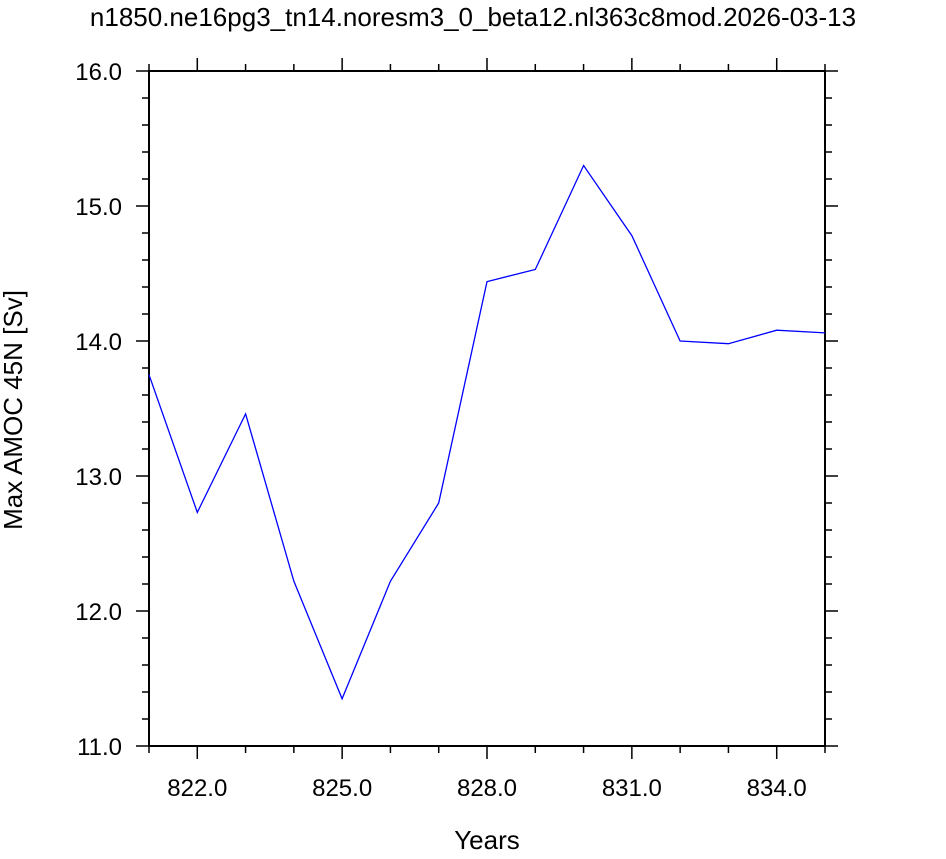  What do you see at coordinates (99, 747) in the screenshot?
I see `y-tick-label: 11.0` at bounding box center [99, 747].